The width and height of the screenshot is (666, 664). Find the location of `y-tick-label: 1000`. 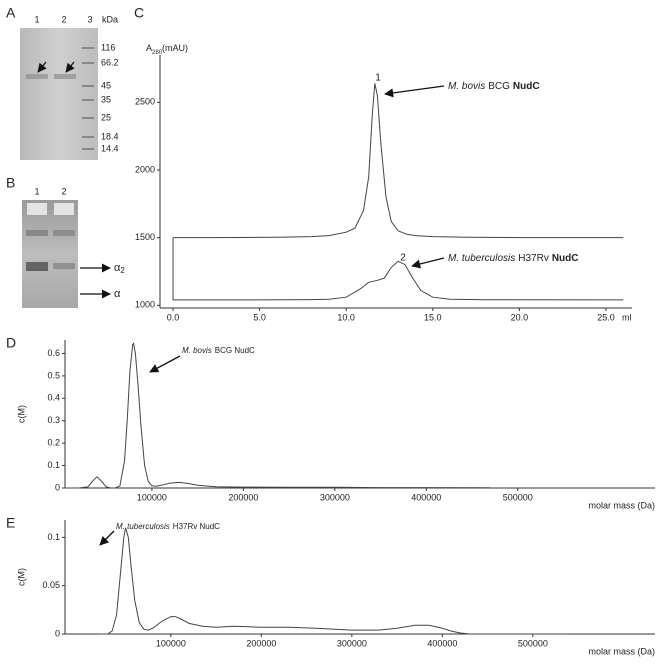

y-tick-label: 1000 is located at coordinates (145, 305).